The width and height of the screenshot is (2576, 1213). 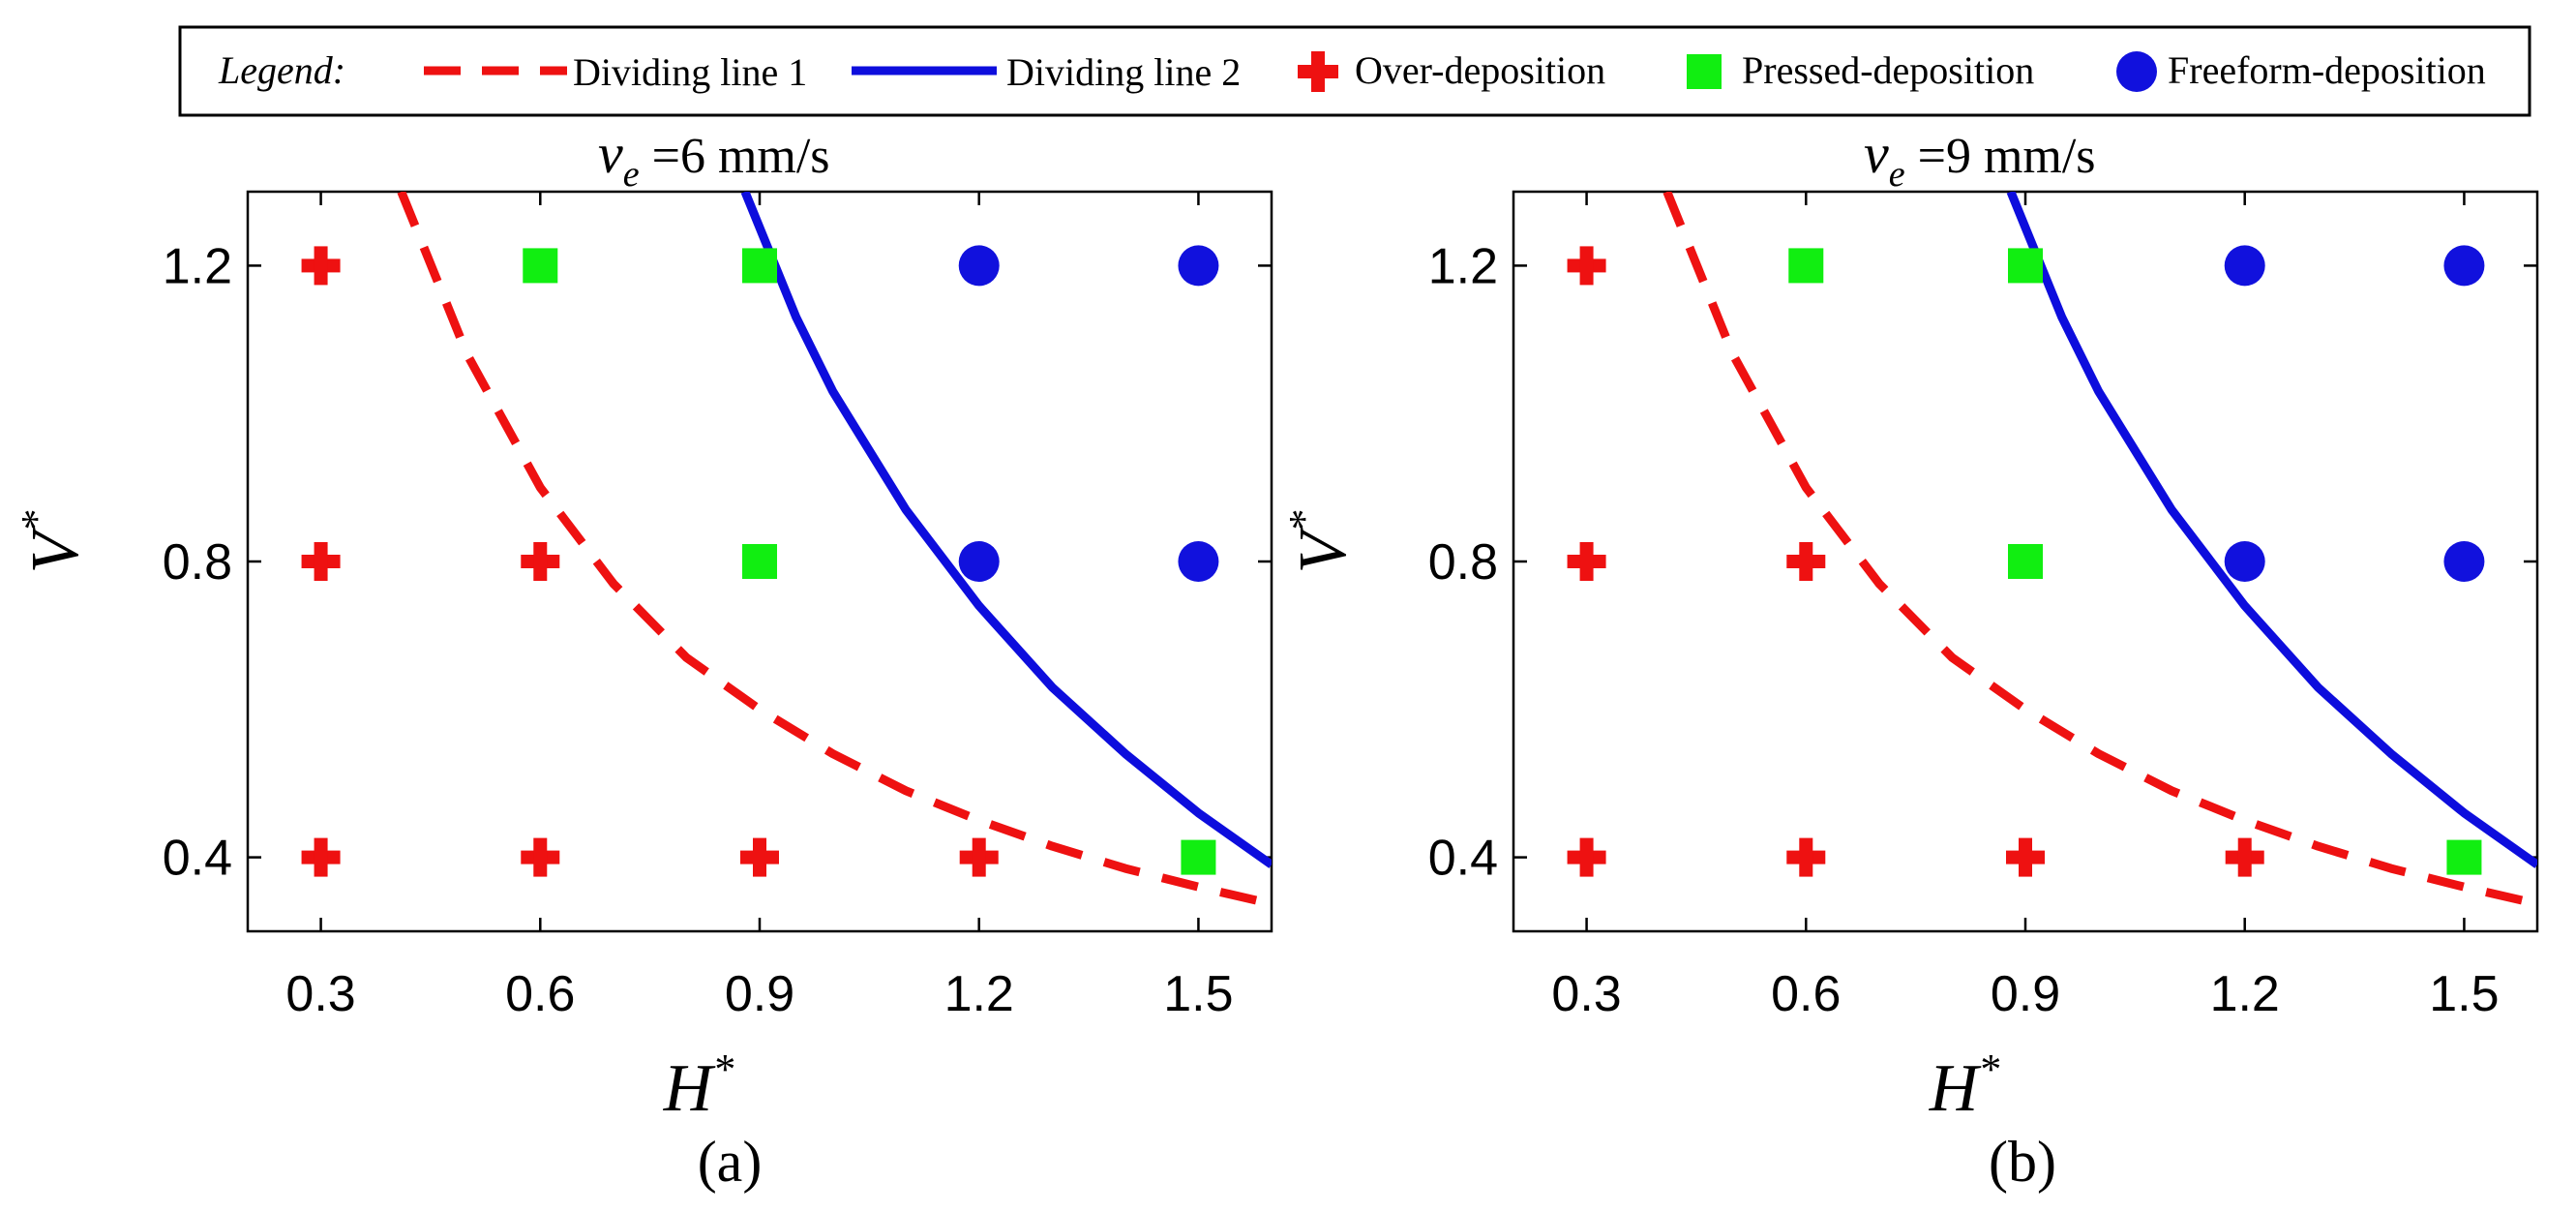 I want to click on panel-a-xlabel: H*, so click(x=698, y=1086).